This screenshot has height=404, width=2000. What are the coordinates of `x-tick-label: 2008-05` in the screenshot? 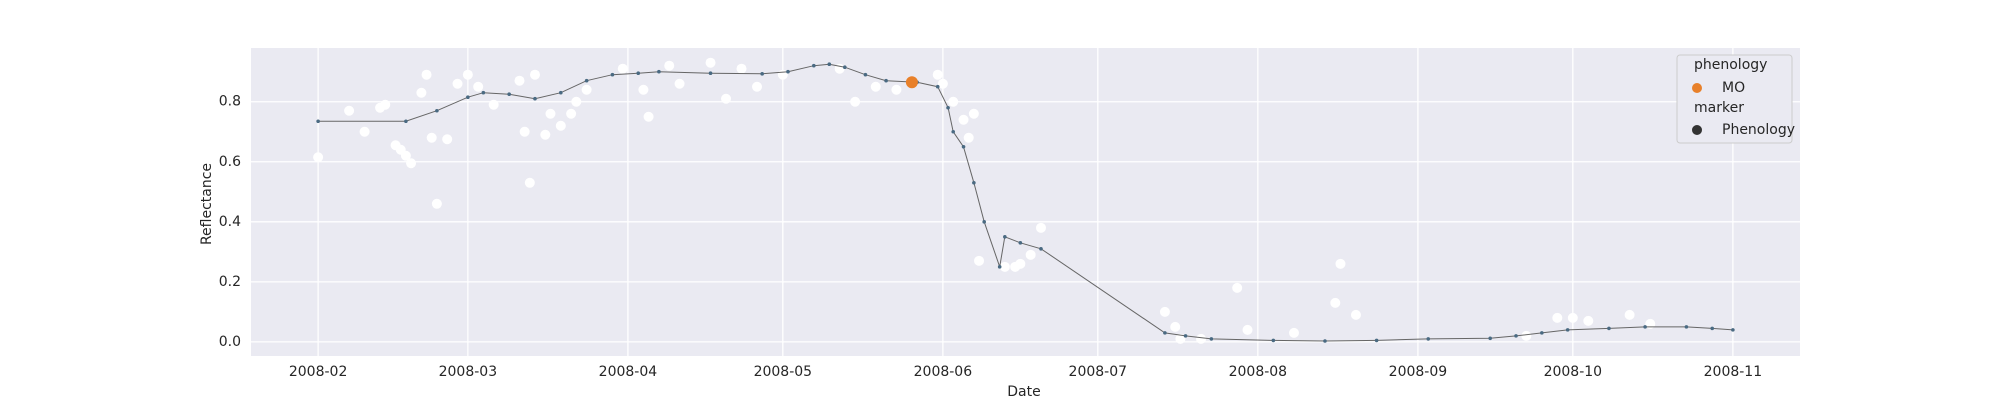 It's located at (783, 372).